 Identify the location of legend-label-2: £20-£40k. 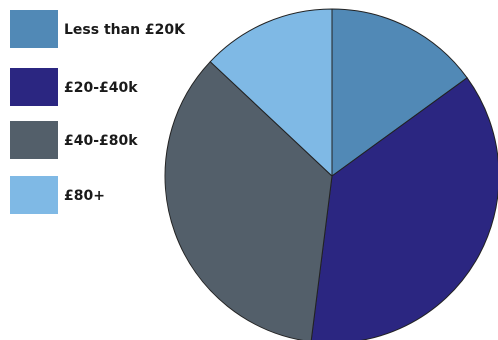
(101, 88).